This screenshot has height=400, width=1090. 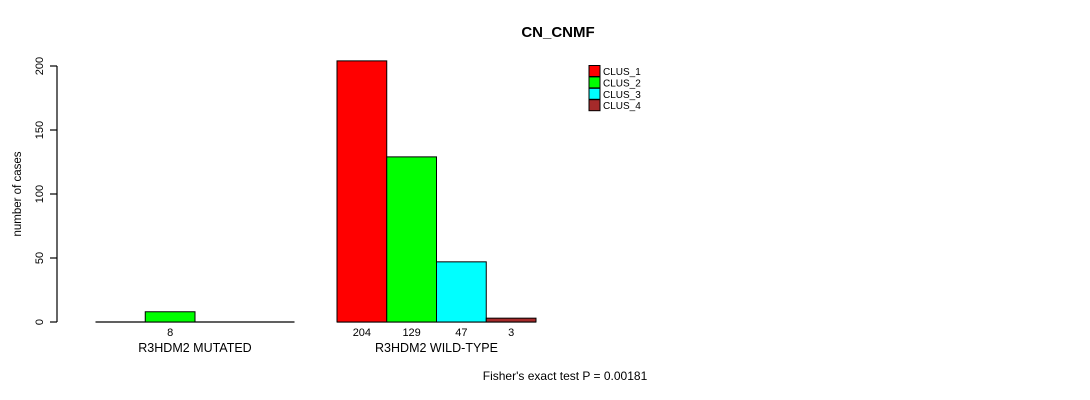 What do you see at coordinates (461, 333) in the screenshot?
I see `bar-value-label: 47` at bounding box center [461, 333].